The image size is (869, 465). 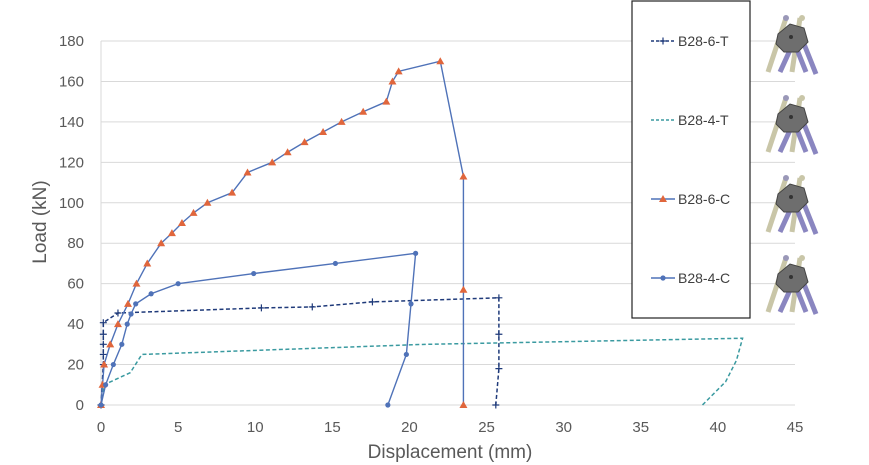 I want to click on y-tick-label: 80, so click(x=75, y=243).